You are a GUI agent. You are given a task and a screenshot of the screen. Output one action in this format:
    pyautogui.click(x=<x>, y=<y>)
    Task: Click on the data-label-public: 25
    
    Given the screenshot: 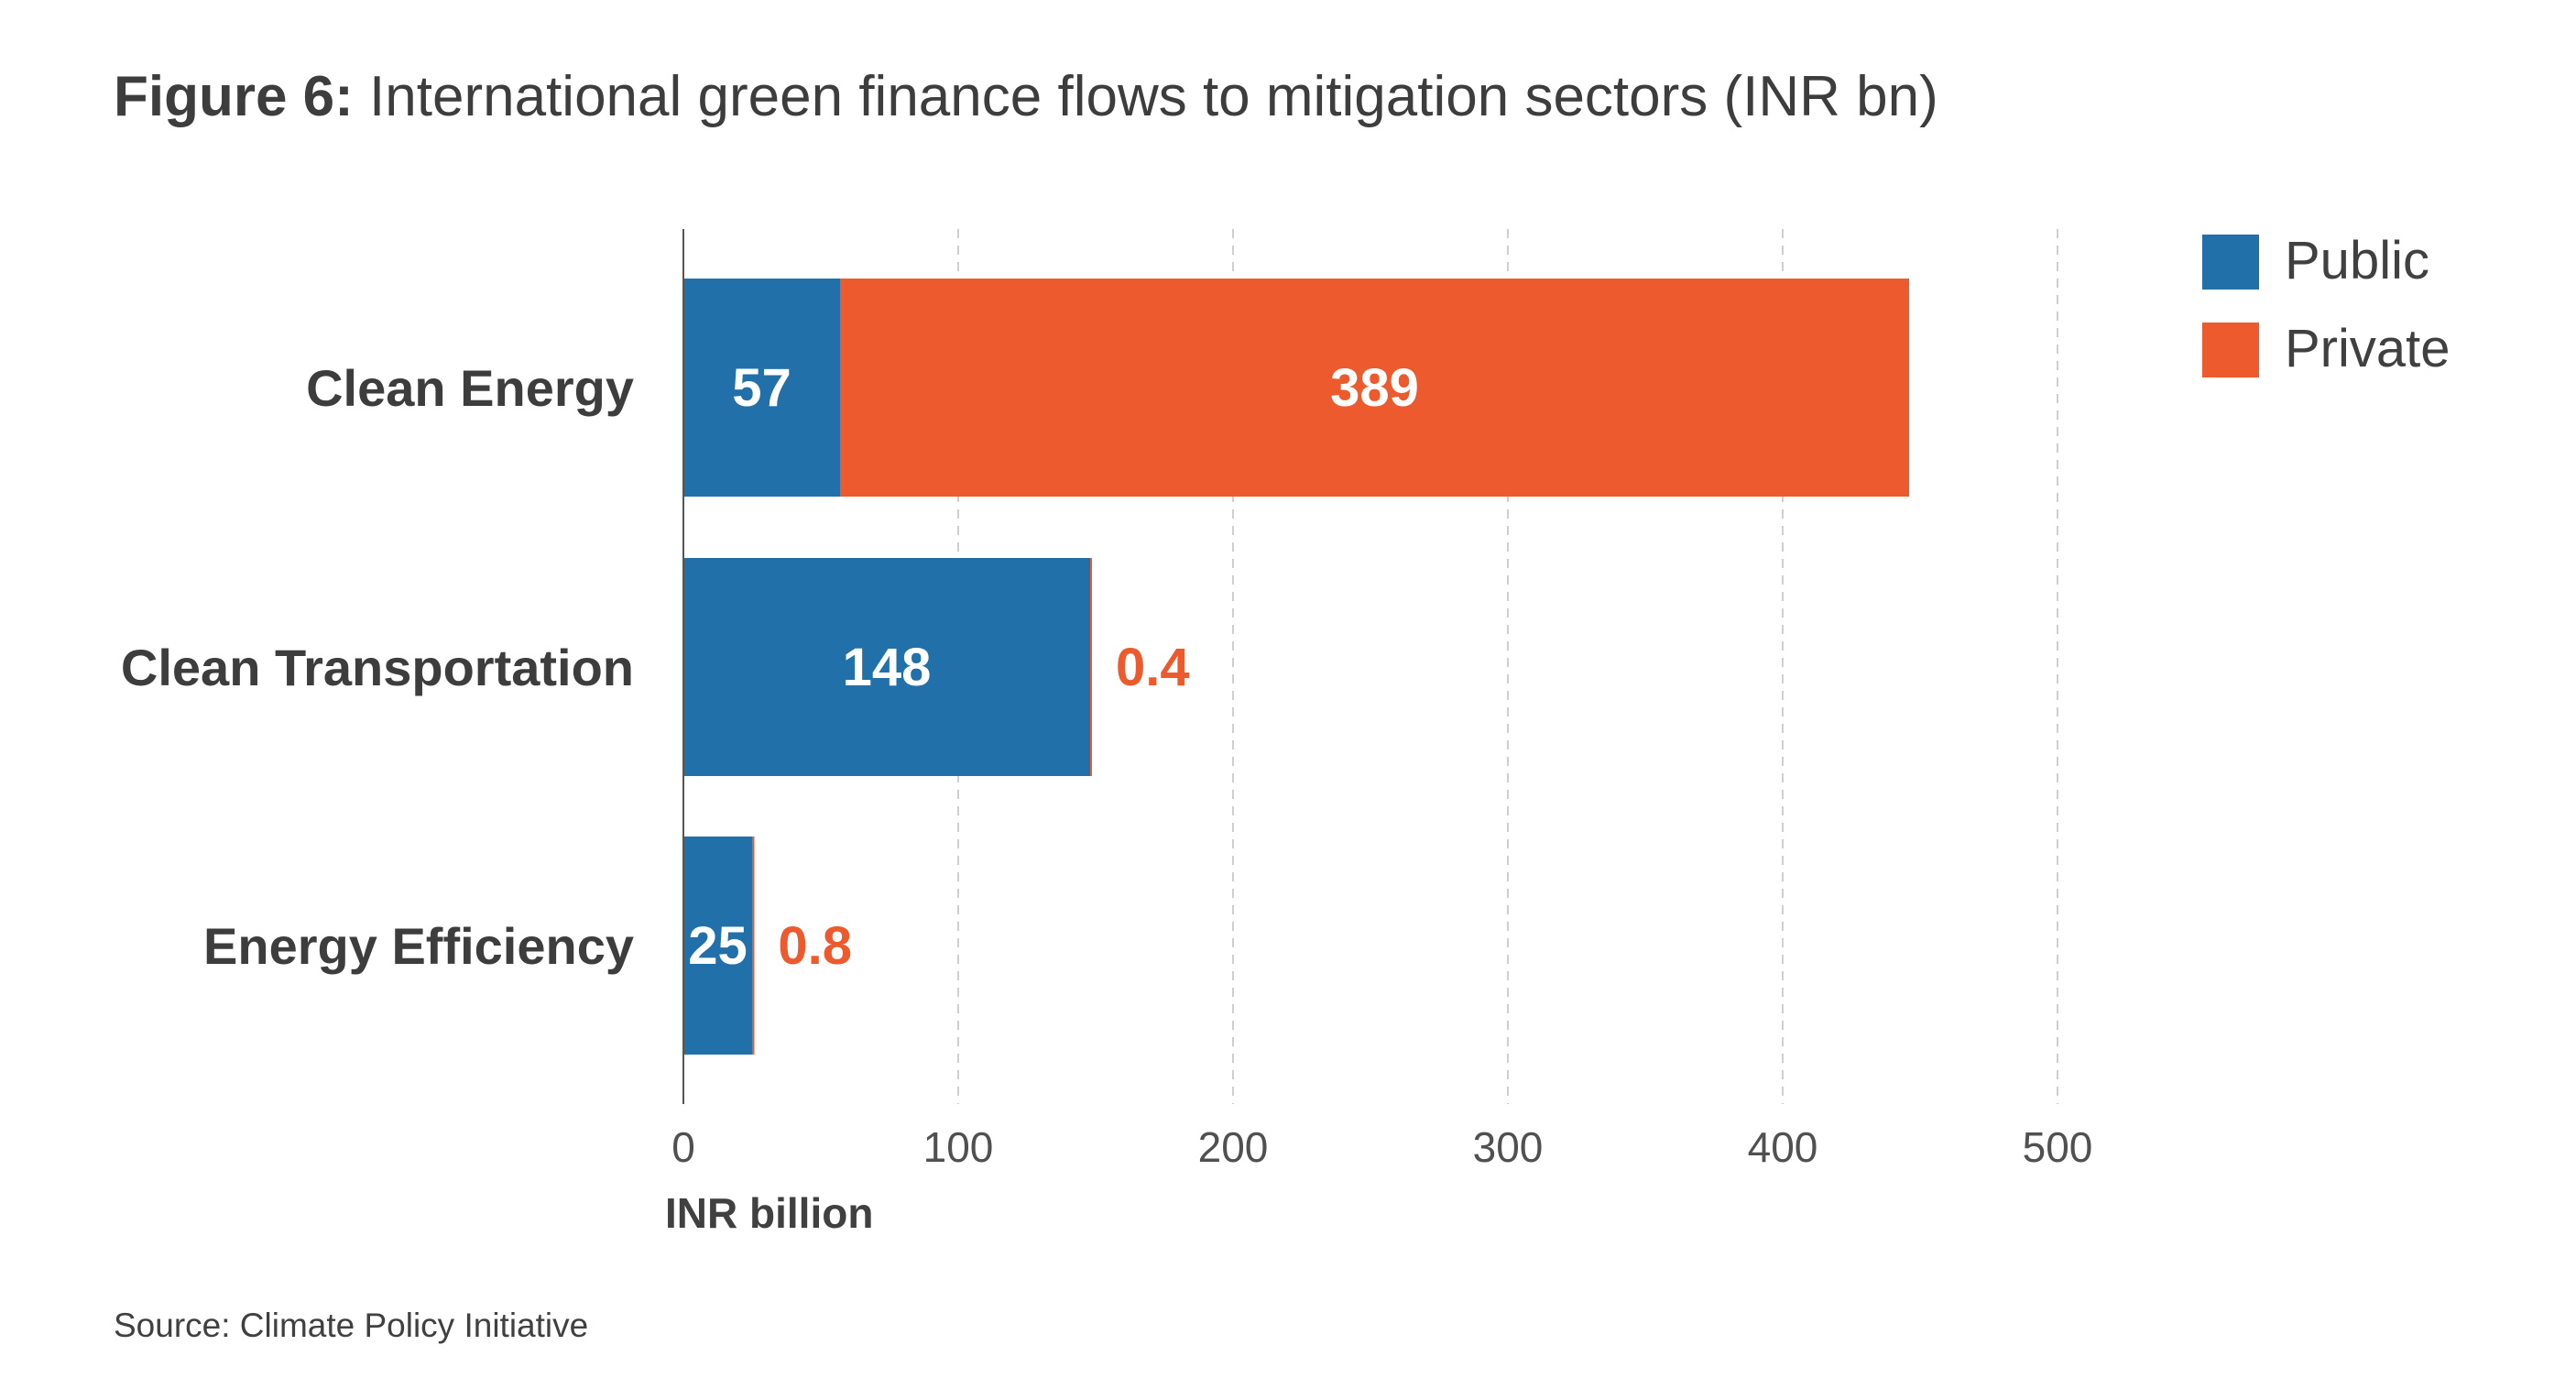 What is the action you would take?
    pyautogui.click(x=718, y=946)
    